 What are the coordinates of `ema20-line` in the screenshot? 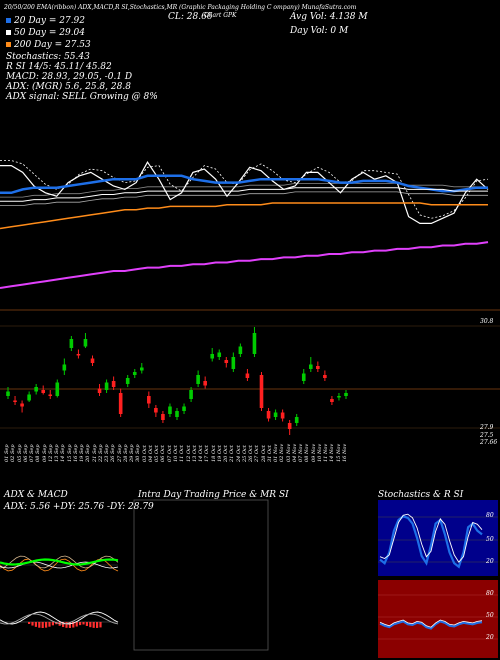 It's located at (244, 184).